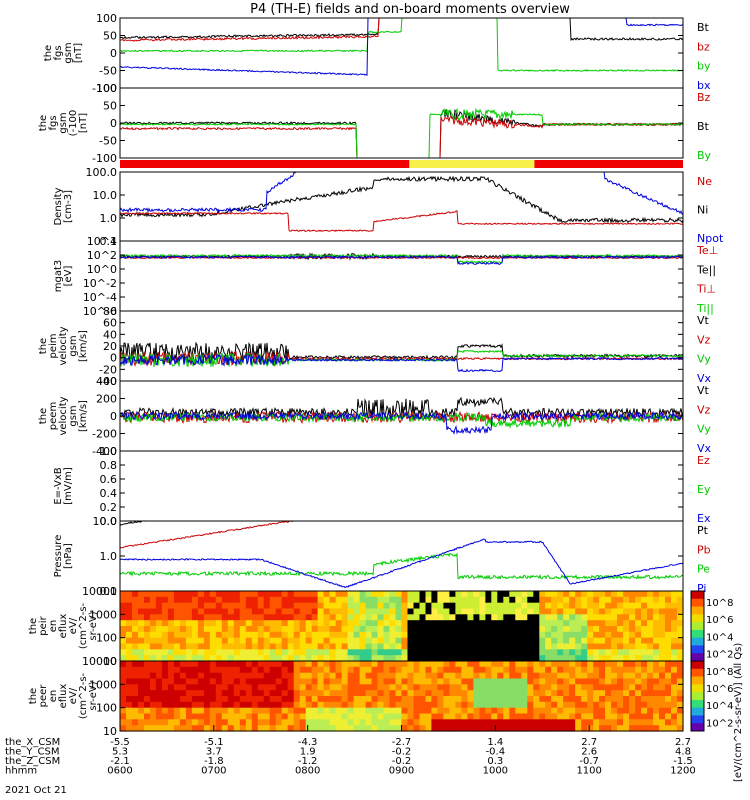 This screenshot has width=750, height=800. I want to click on ylabel: Pressure [nPa], so click(63, 556).